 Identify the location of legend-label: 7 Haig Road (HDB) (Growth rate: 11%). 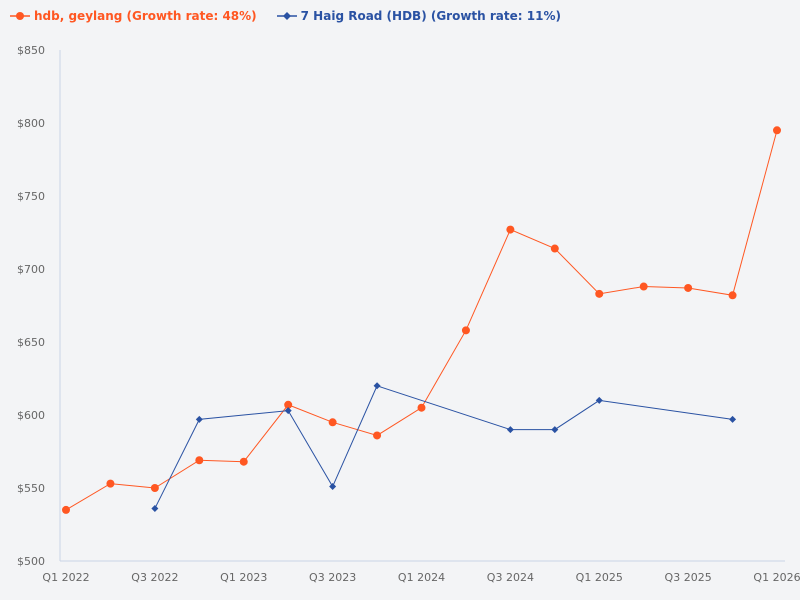
(430, 16).